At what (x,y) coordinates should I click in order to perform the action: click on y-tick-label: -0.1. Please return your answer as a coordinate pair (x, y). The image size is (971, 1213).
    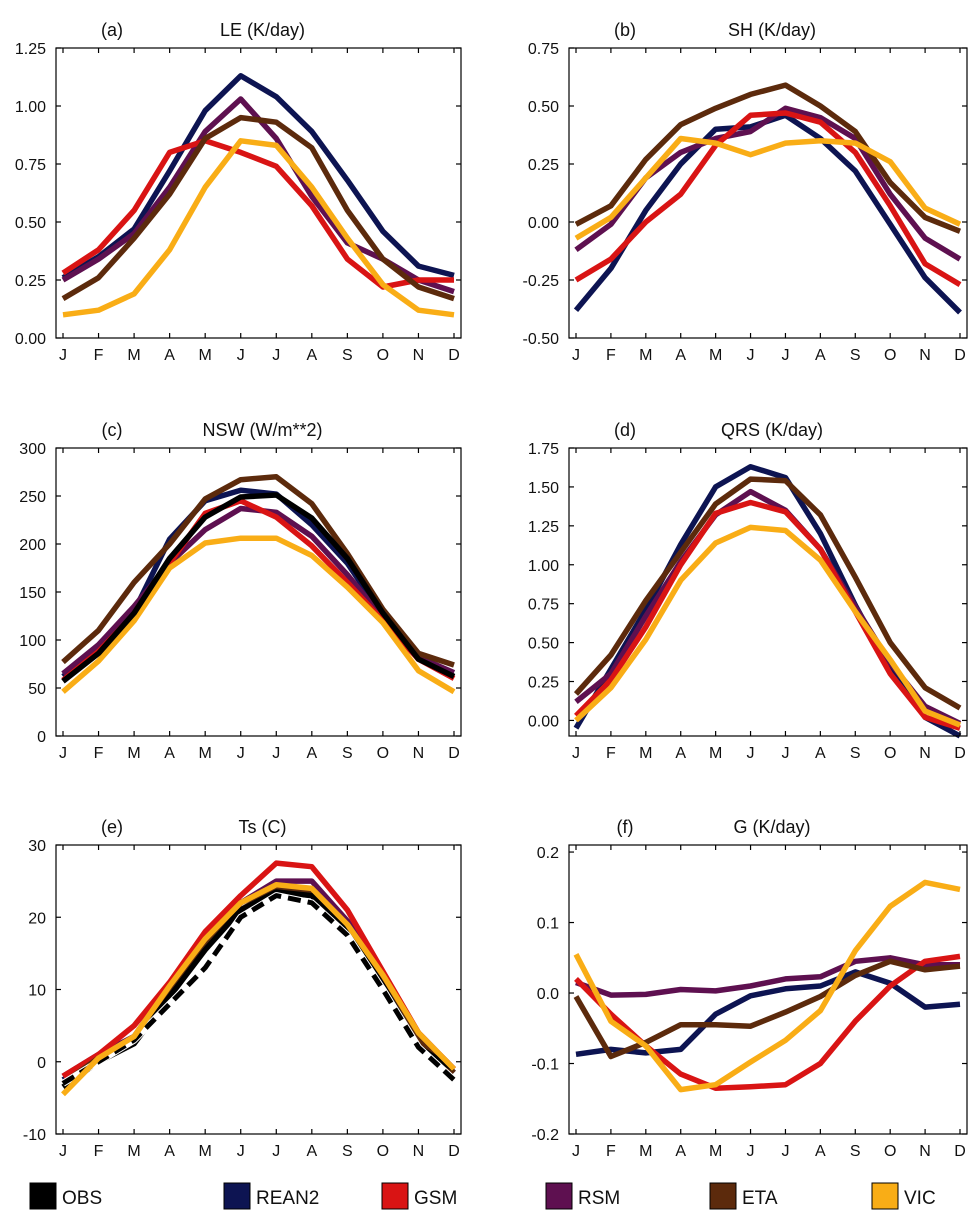
    Looking at the image, I should click on (545, 1065).